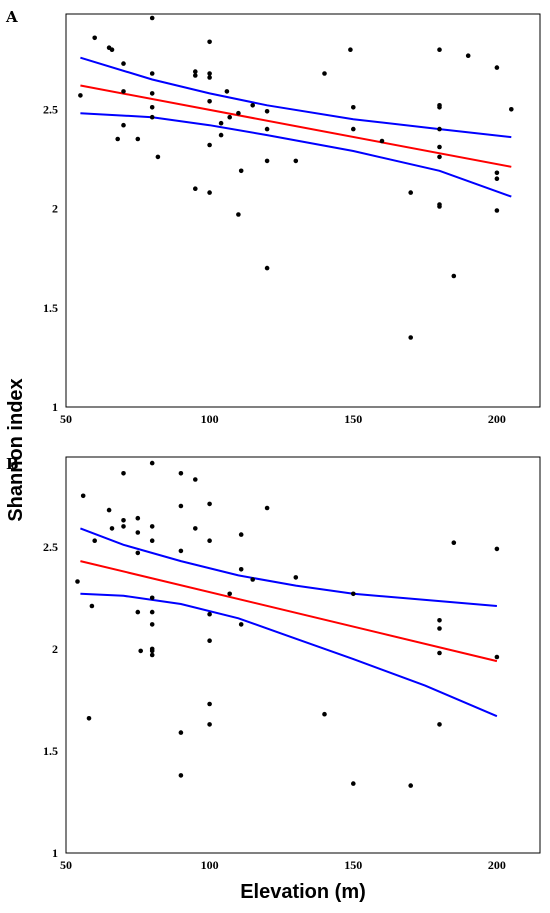 The width and height of the screenshot is (550, 913). Describe the element at coordinates (288, 567) in the screenshot. I see `panel-b-ci-upper-line` at that location.